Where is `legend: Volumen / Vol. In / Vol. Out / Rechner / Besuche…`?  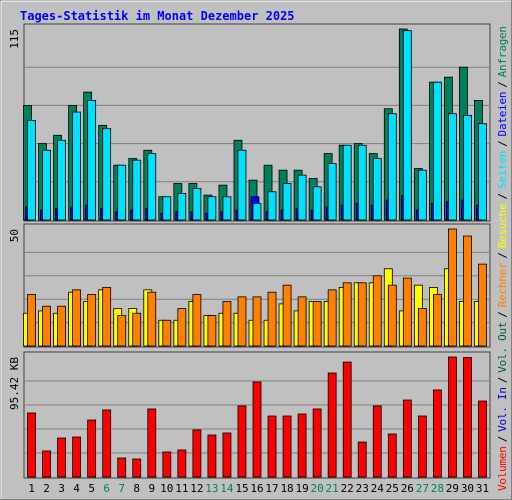
legend: Volumen / Vol. In / Vol. Out / Rechner / Besuche… is located at coordinates (502, 258).